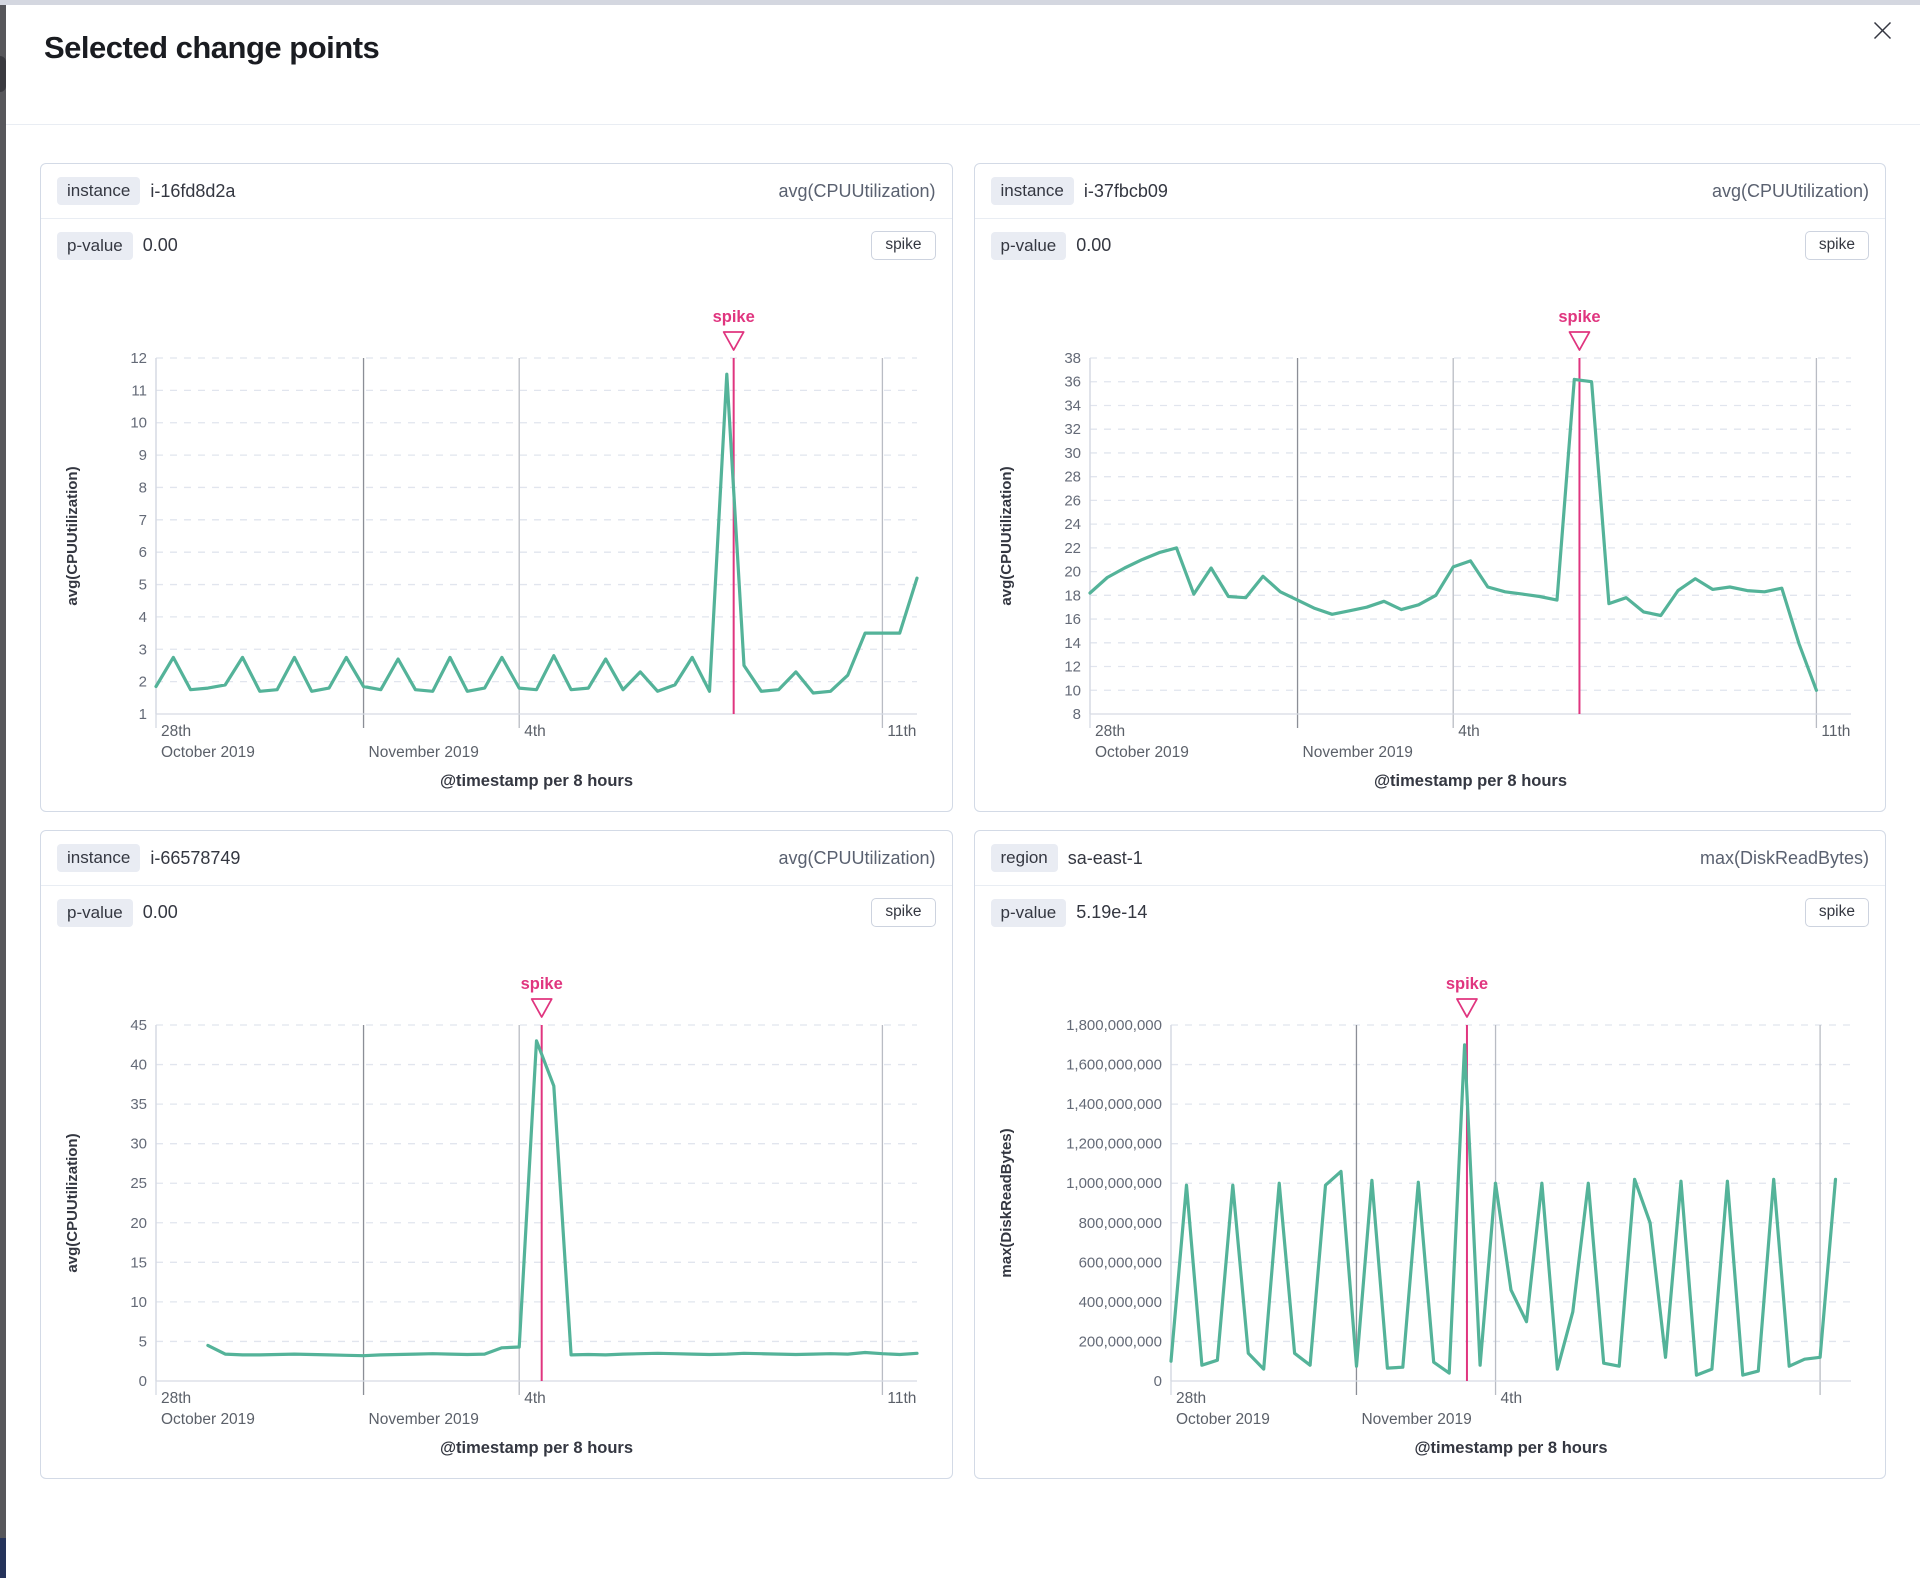 The height and width of the screenshot is (1578, 1920). I want to click on svg-text: 26, so click(1072, 500).